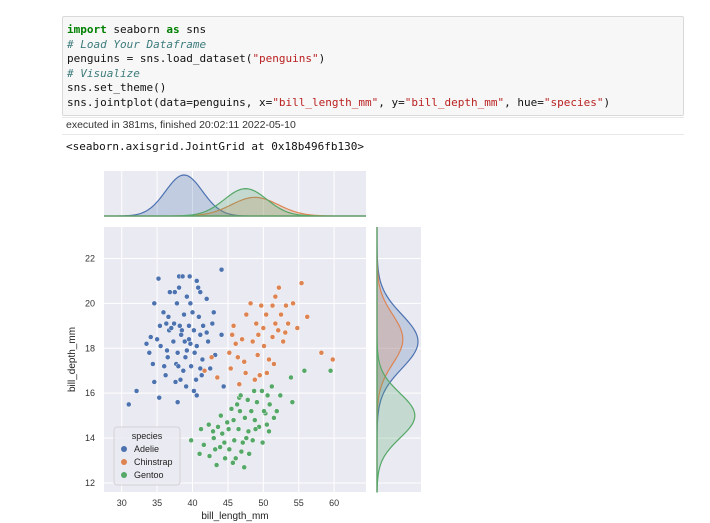 This screenshot has height=523, width=710. Describe the element at coordinates (90, 483) in the screenshot. I see `y-tick-label: 12` at that location.